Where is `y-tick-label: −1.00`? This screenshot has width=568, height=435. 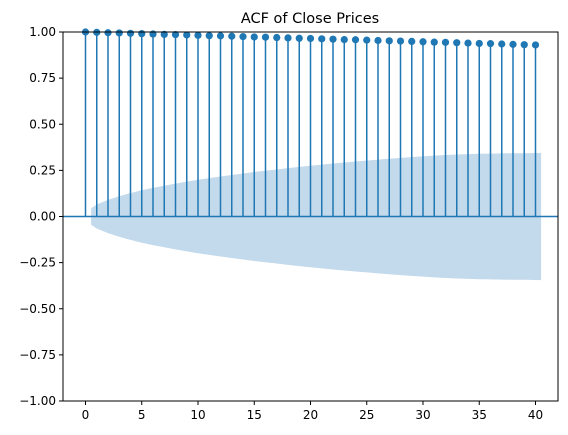 y-tick-label: −1.00 is located at coordinates (37, 401).